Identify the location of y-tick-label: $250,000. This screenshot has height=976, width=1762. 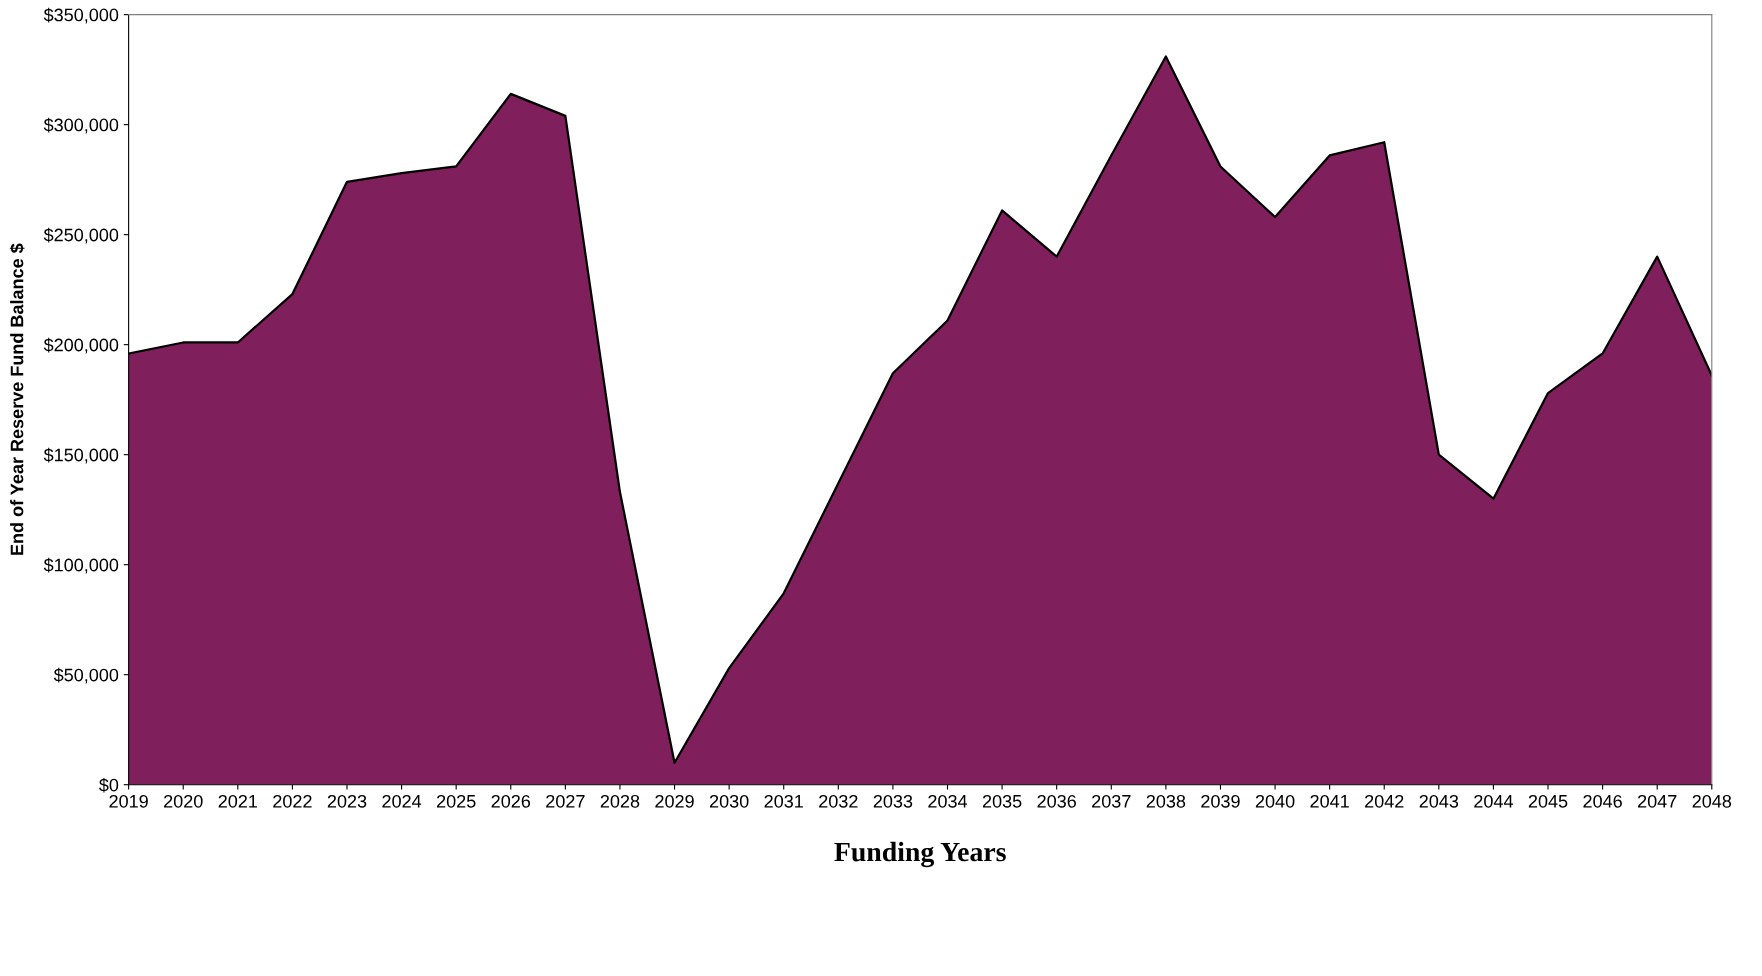
(81, 235).